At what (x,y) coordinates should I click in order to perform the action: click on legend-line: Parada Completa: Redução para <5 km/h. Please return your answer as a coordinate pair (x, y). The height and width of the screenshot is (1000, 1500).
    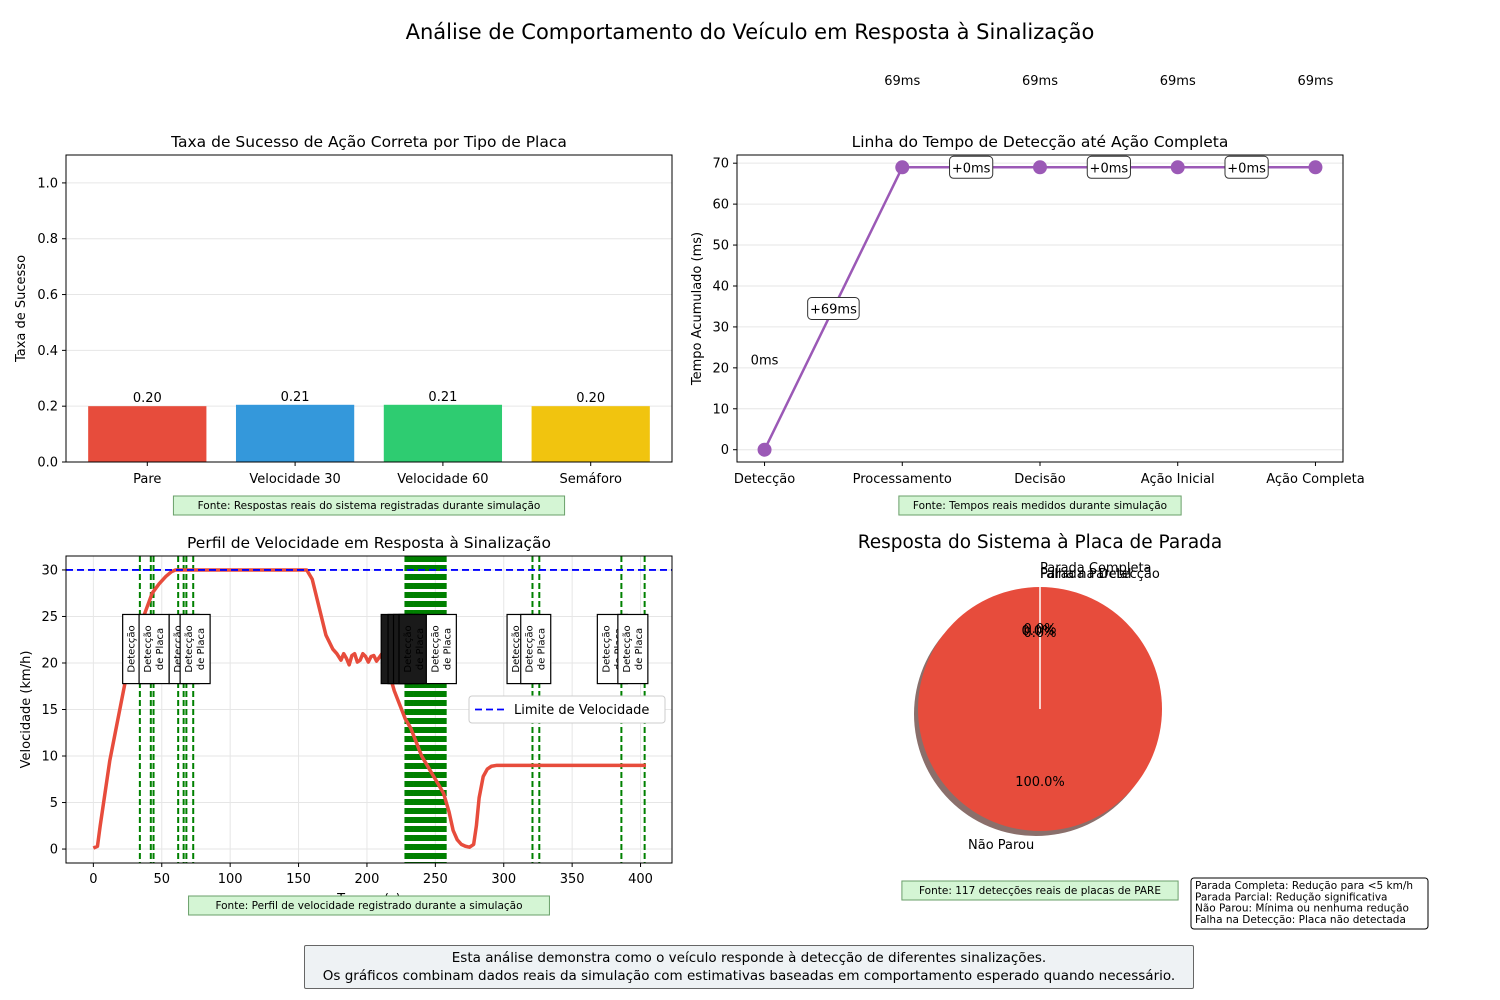
    Looking at the image, I should click on (1304, 886).